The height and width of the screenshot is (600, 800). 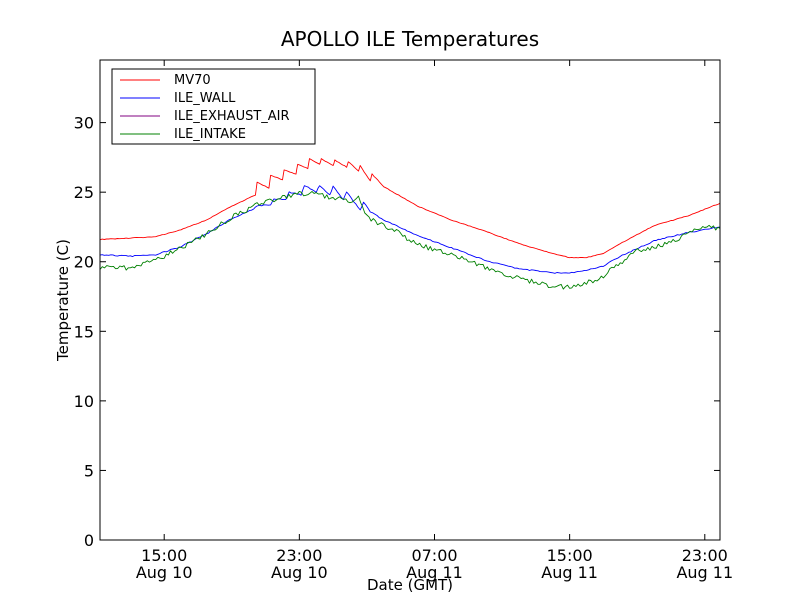 I want to click on y-axis-title: Temperature (C), so click(x=63, y=300).